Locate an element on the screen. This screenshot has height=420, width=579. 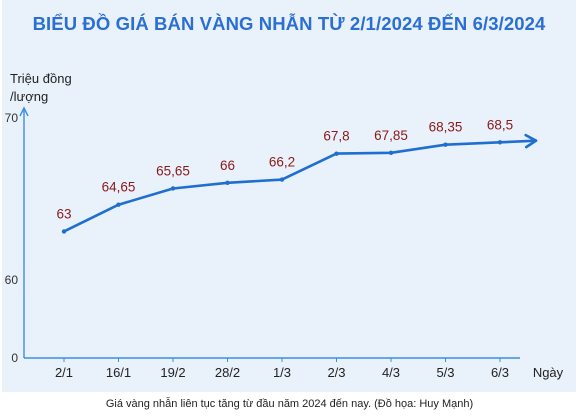
y-tick-labels: 70 60 0 is located at coordinates (12, 238).